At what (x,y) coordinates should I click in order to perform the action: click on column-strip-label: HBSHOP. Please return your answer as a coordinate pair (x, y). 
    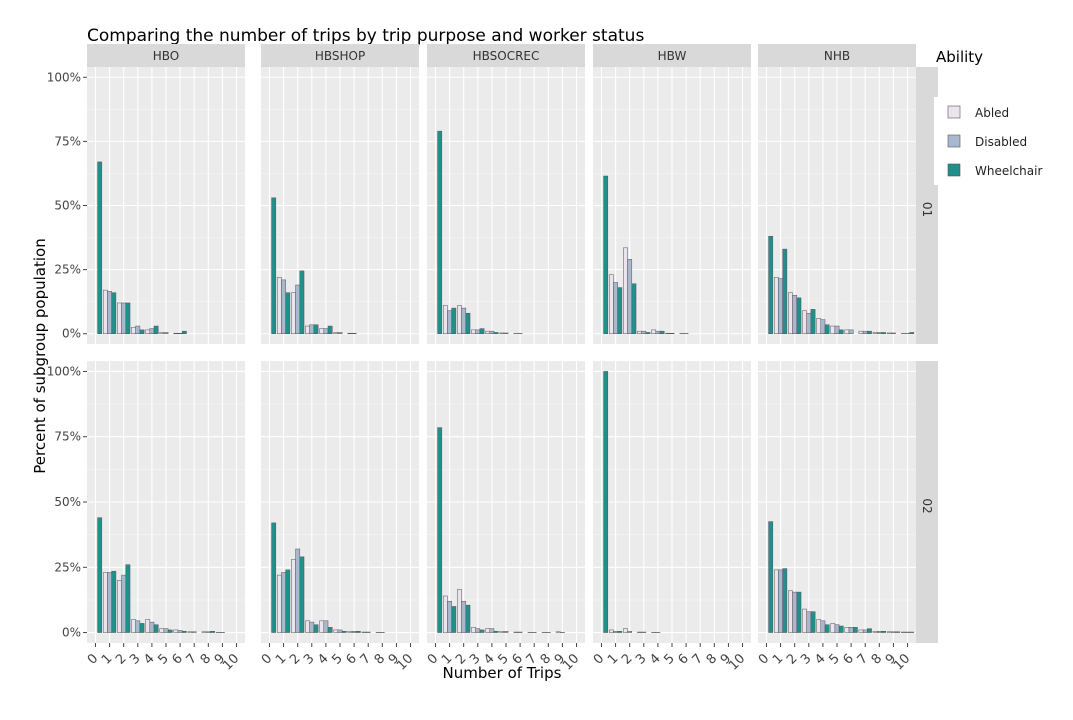
    Looking at the image, I should click on (340, 56).